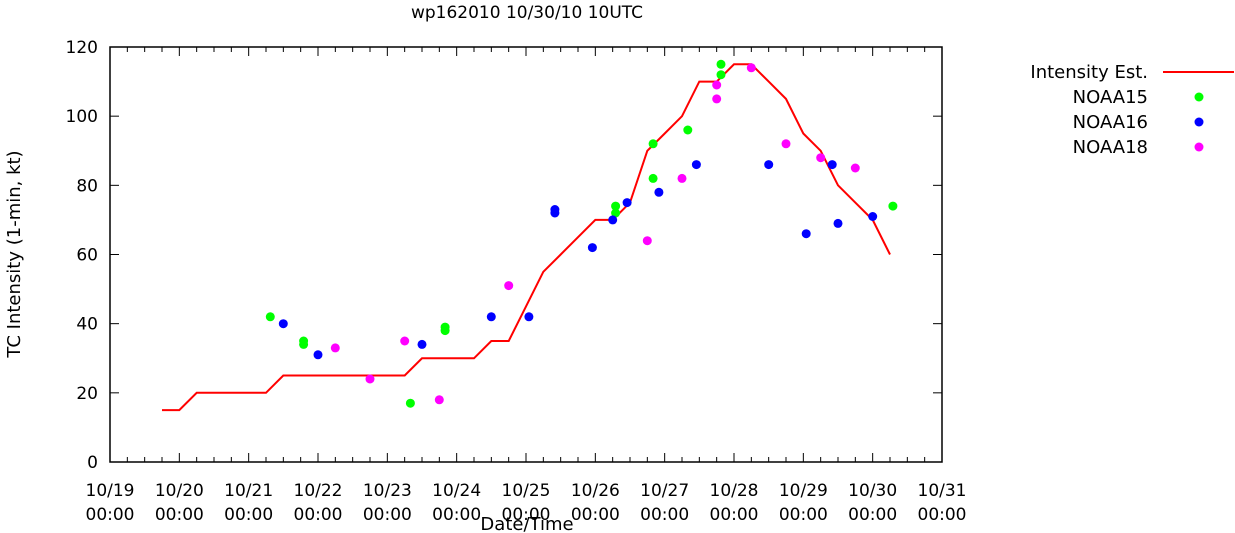 The width and height of the screenshot is (1235, 533). Describe the element at coordinates (82, 48) in the screenshot. I see `y-tick-label: 120` at that location.